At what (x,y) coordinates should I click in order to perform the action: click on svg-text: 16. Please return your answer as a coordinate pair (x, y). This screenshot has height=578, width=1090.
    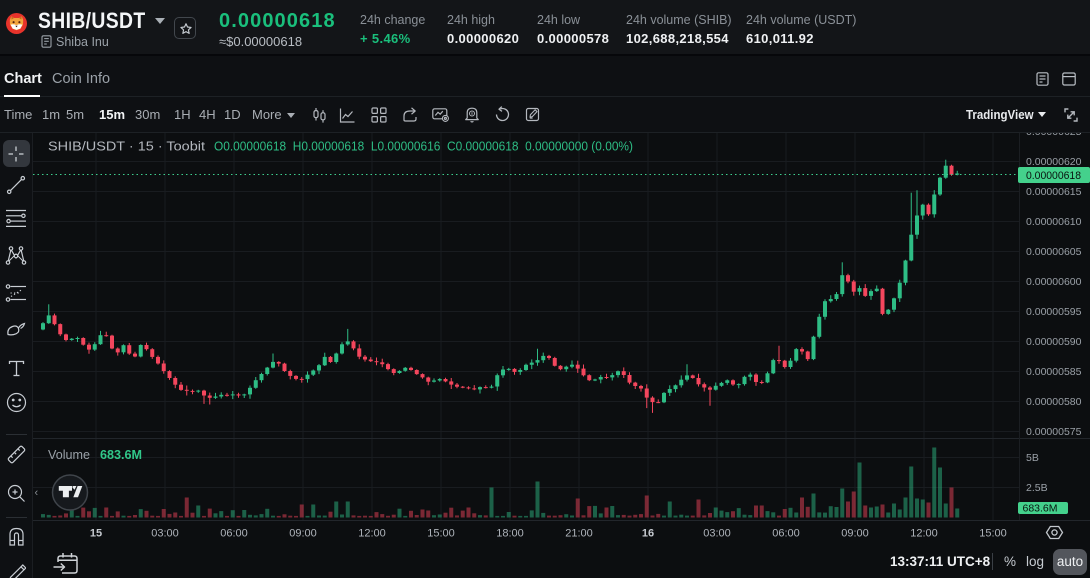
    Looking at the image, I should click on (648, 534).